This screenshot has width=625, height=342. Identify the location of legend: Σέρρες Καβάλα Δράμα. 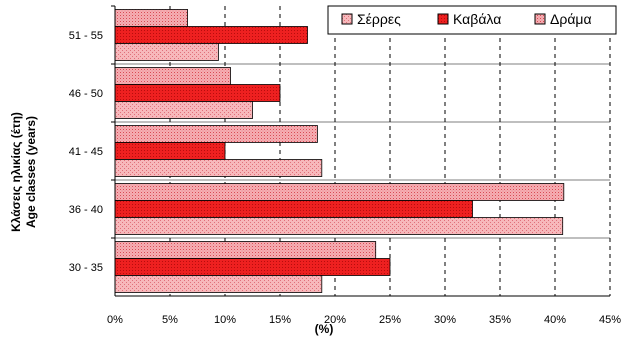
(472, 20).